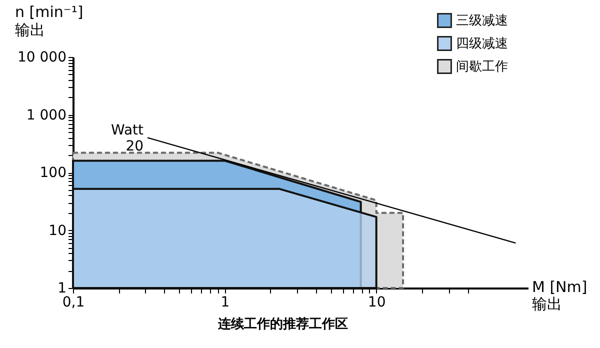 The image size is (600, 348). What do you see at coordinates (377, 302) in the screenshot?
I see `x-tick-label: 10` at bounding box center [377, 302].